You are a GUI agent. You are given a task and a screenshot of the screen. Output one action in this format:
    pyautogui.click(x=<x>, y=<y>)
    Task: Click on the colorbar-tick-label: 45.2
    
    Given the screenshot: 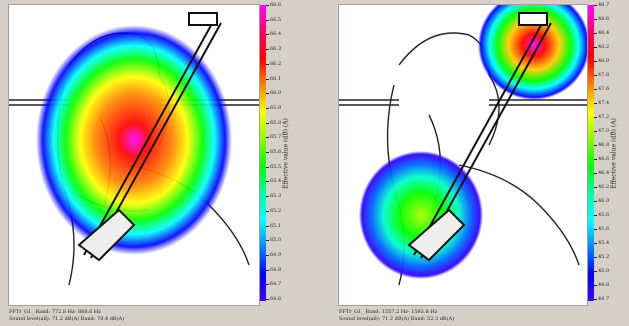 What is the action you would take?
    pyautogui.click(x=601, y=257)
    